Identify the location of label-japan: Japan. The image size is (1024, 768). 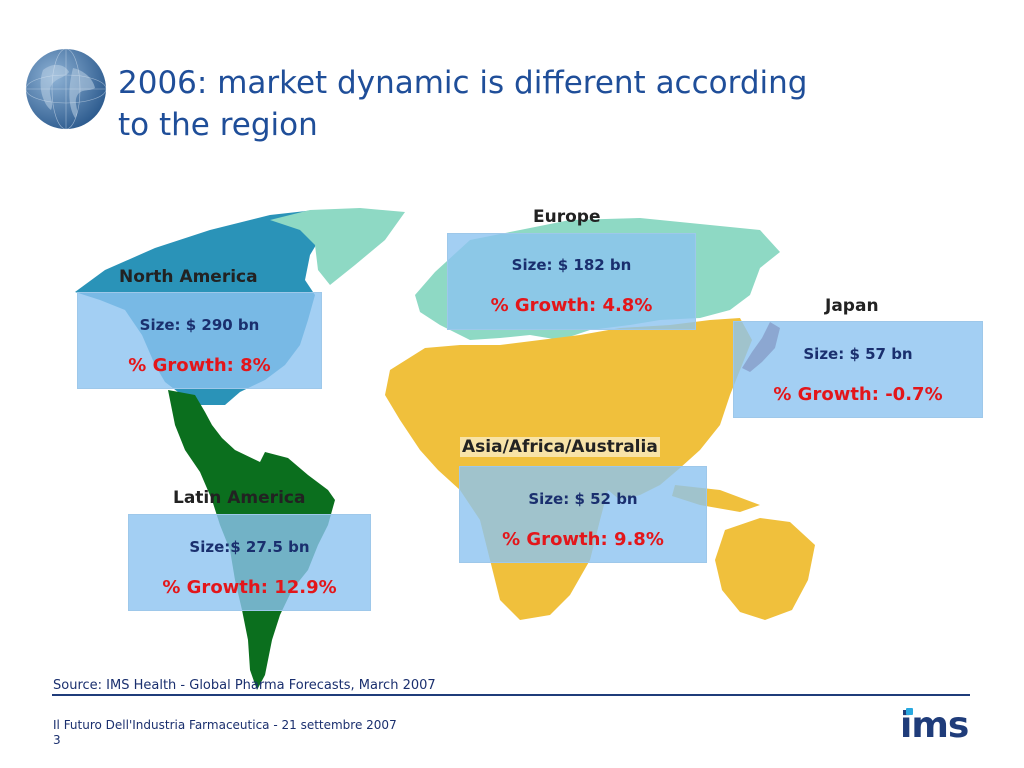
(852, 306).